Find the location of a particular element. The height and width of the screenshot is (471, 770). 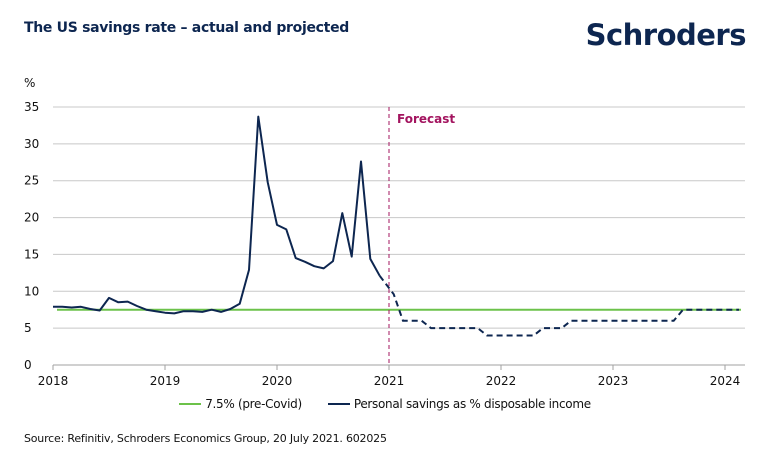

legend-item-baseline: 7.5% (pre-Covid) is located at coordinates (240, 404).